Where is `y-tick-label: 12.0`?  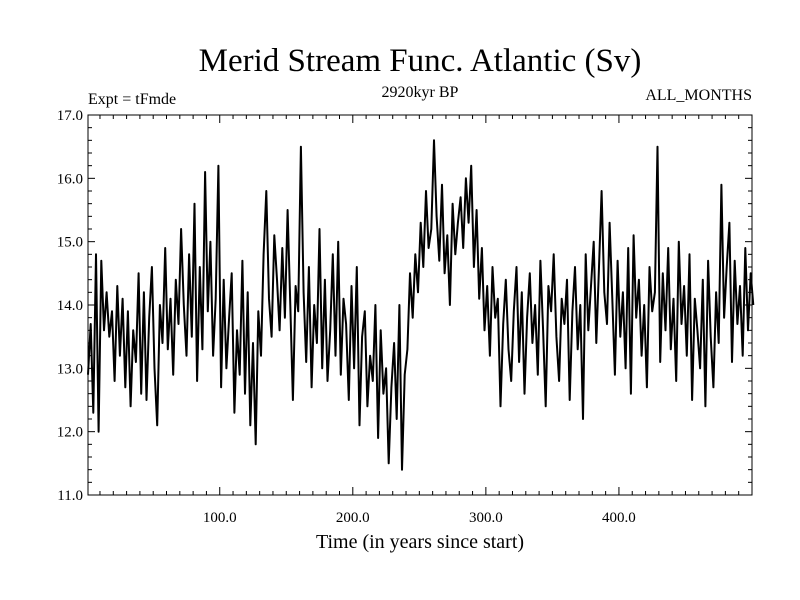 y-tick-label: 12.0 is located at coordinates (70, 433).